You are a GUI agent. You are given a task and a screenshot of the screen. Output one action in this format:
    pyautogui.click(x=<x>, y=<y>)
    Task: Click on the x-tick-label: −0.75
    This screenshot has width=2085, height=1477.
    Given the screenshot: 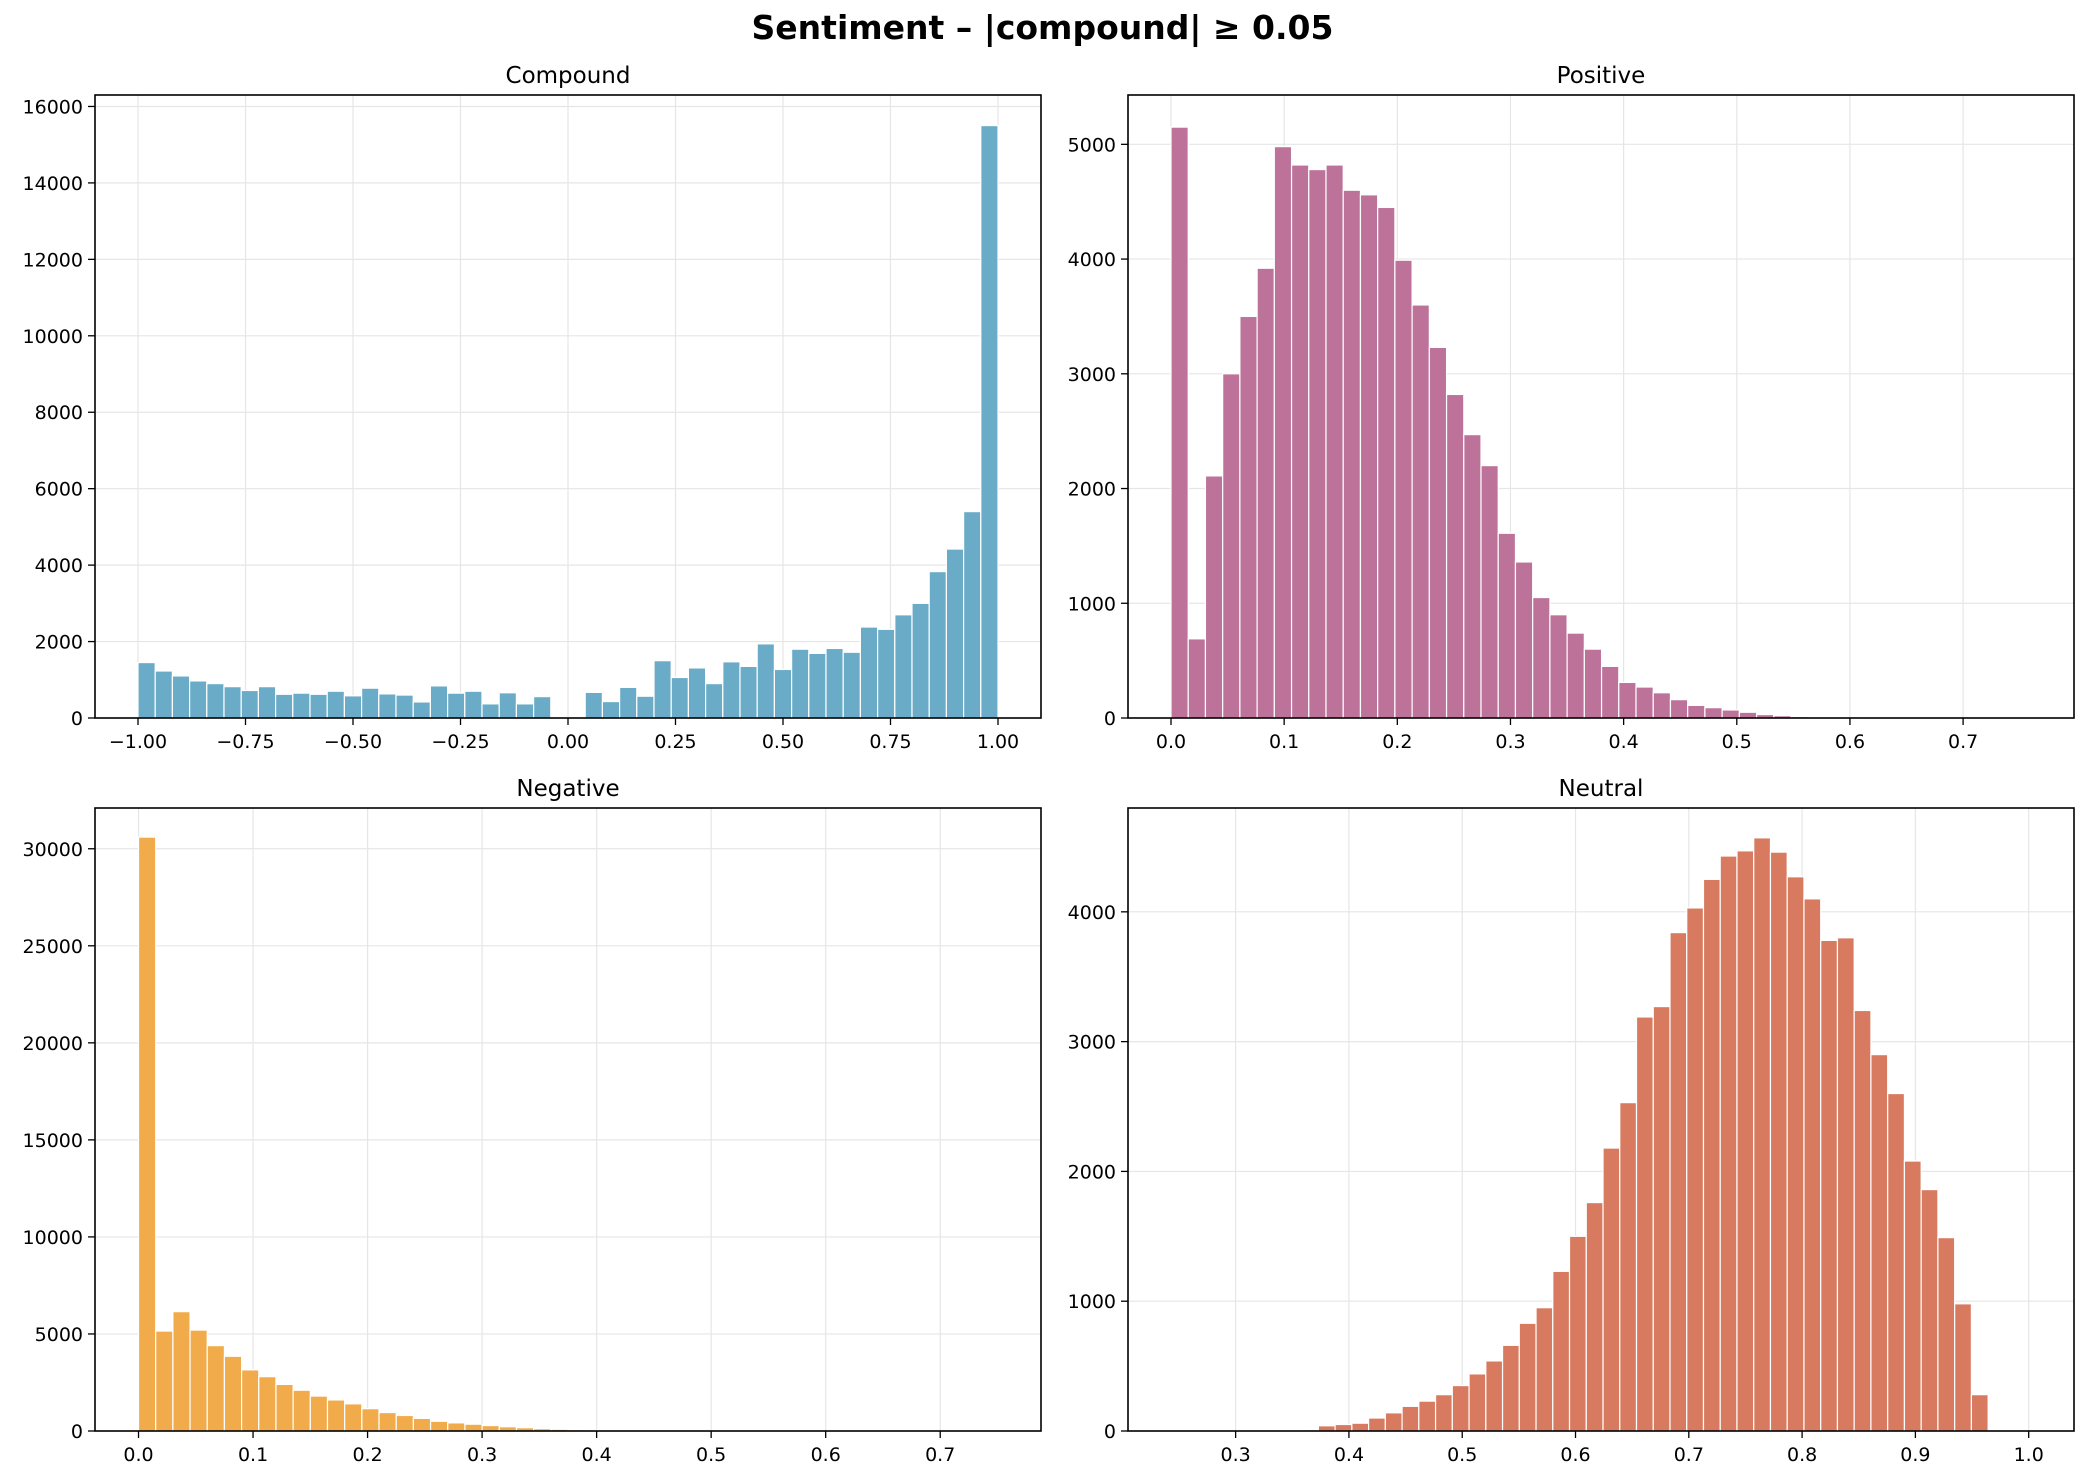 What is the action you would take?
    pyautogui.click(x=245, y=742)
    